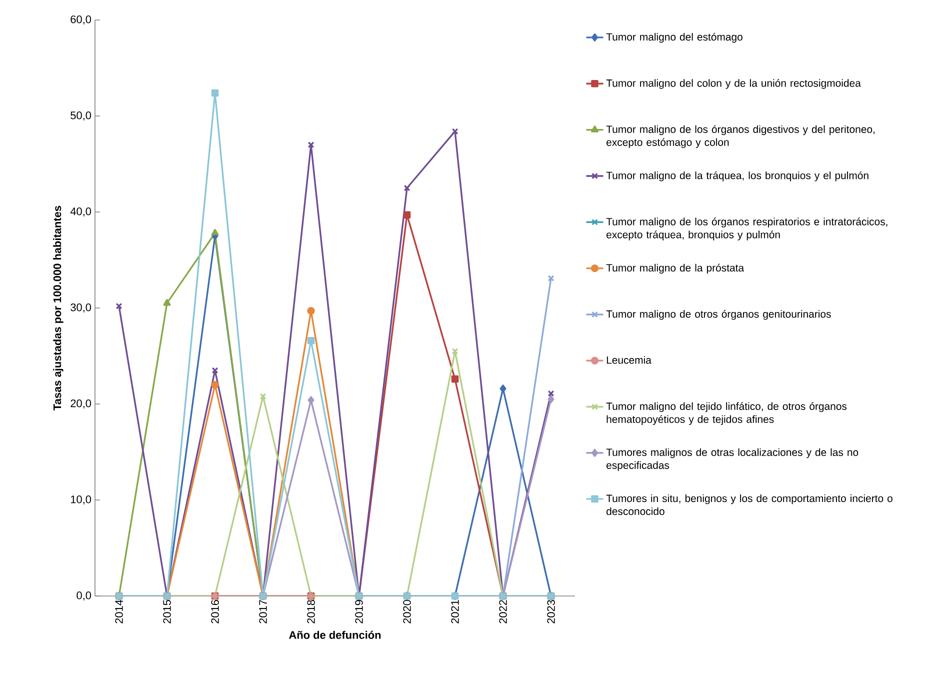 This screenshot has height=684, width=946. Describe the element at coordinates (747, 229) in the screenshot. I see `legend-label: Tumor maligno de los órganos respiratorios e intratorácicos, excepto tráquea, bronquios y pulmón` at that location.